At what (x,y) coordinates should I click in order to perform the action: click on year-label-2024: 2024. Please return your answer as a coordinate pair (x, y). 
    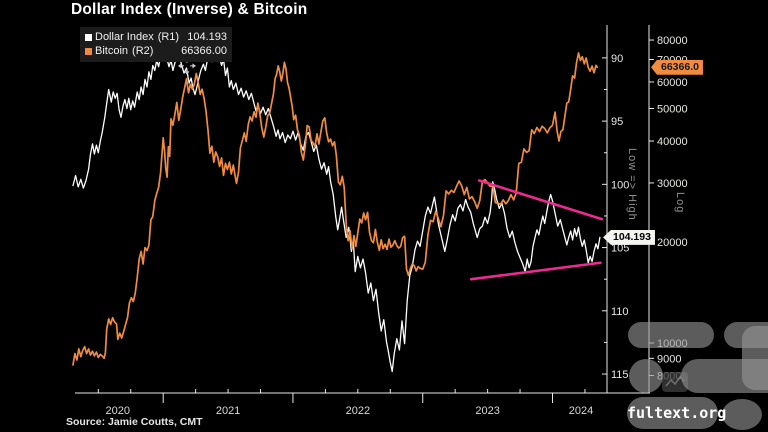
    Looking at the image, I should click on (581, 411).